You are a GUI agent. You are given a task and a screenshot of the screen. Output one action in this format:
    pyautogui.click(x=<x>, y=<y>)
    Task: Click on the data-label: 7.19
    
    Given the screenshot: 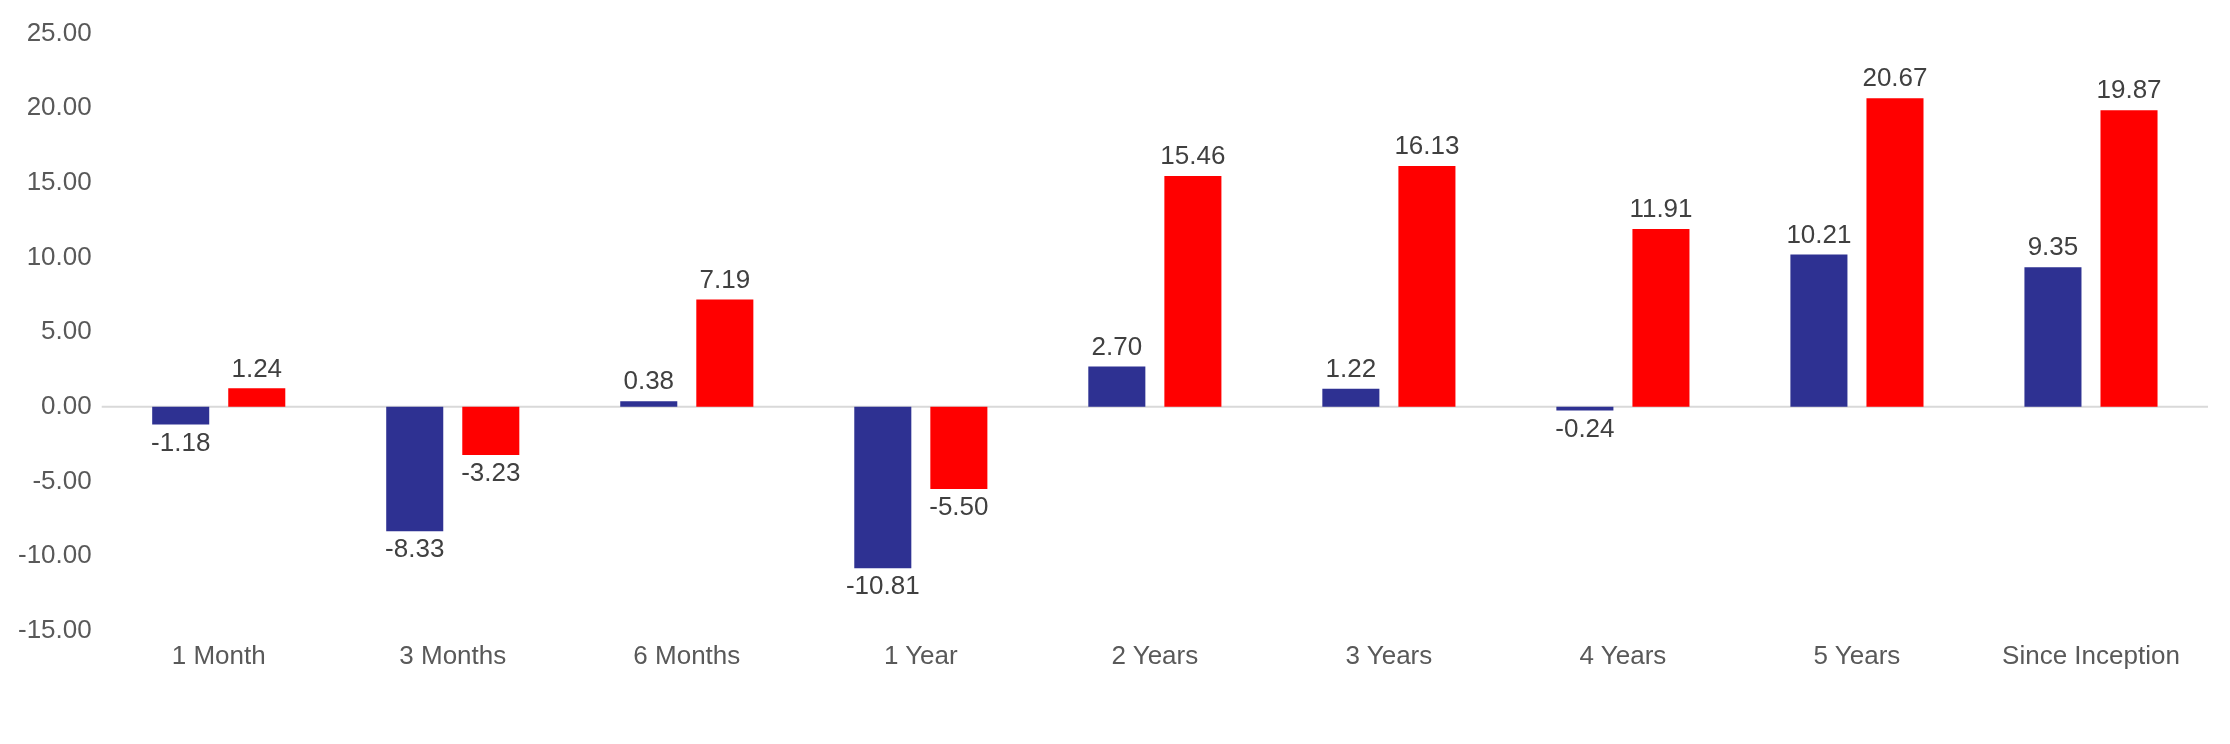 What is the action you would take?
    pyautogui.click(x=725, y=278)
    